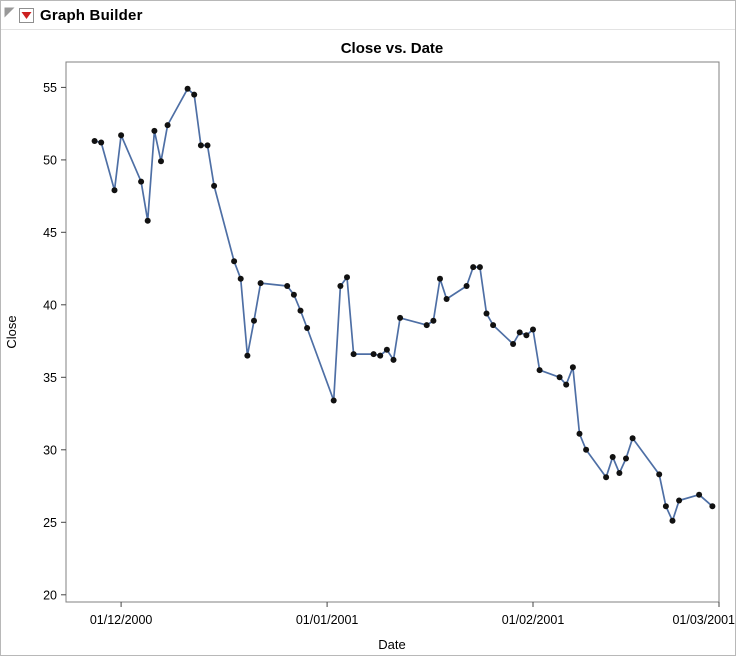 The width and height of the screenshot is (736, 663). What do you see at coordinates (392, 48) in the screenshot?
I see `chart-title: Close vs. Date` at bounding box center [392, 48].